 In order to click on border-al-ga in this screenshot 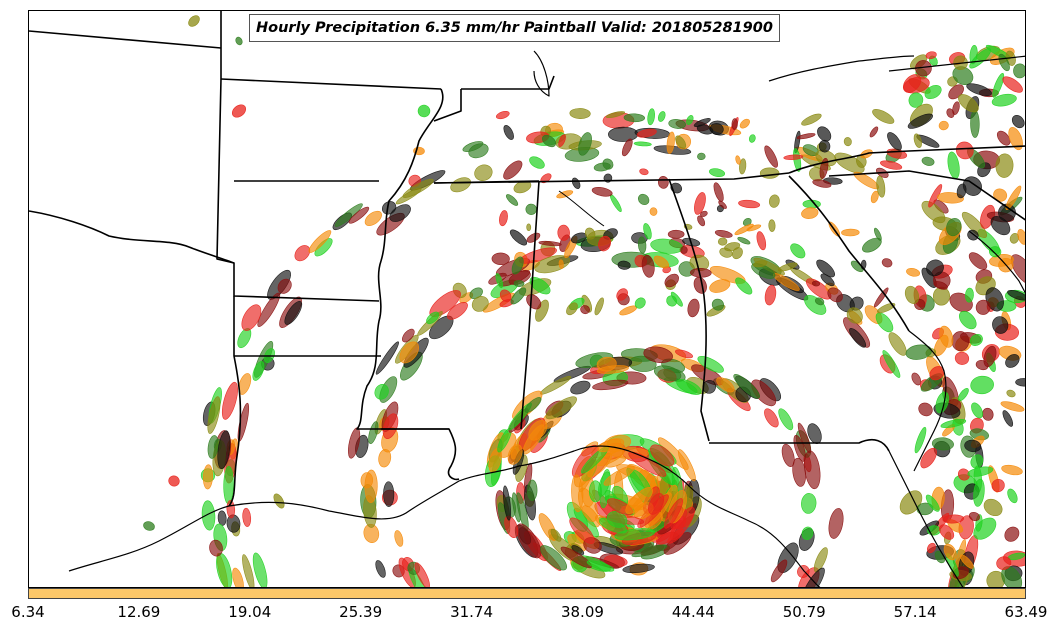, I will do `click(689, 310)`.